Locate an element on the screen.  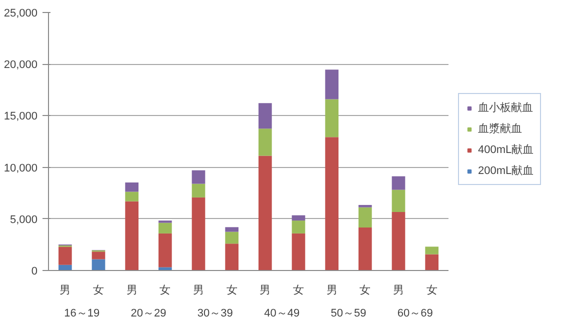
y-tick-label: 15,000 is located at coordinates (21, 116).